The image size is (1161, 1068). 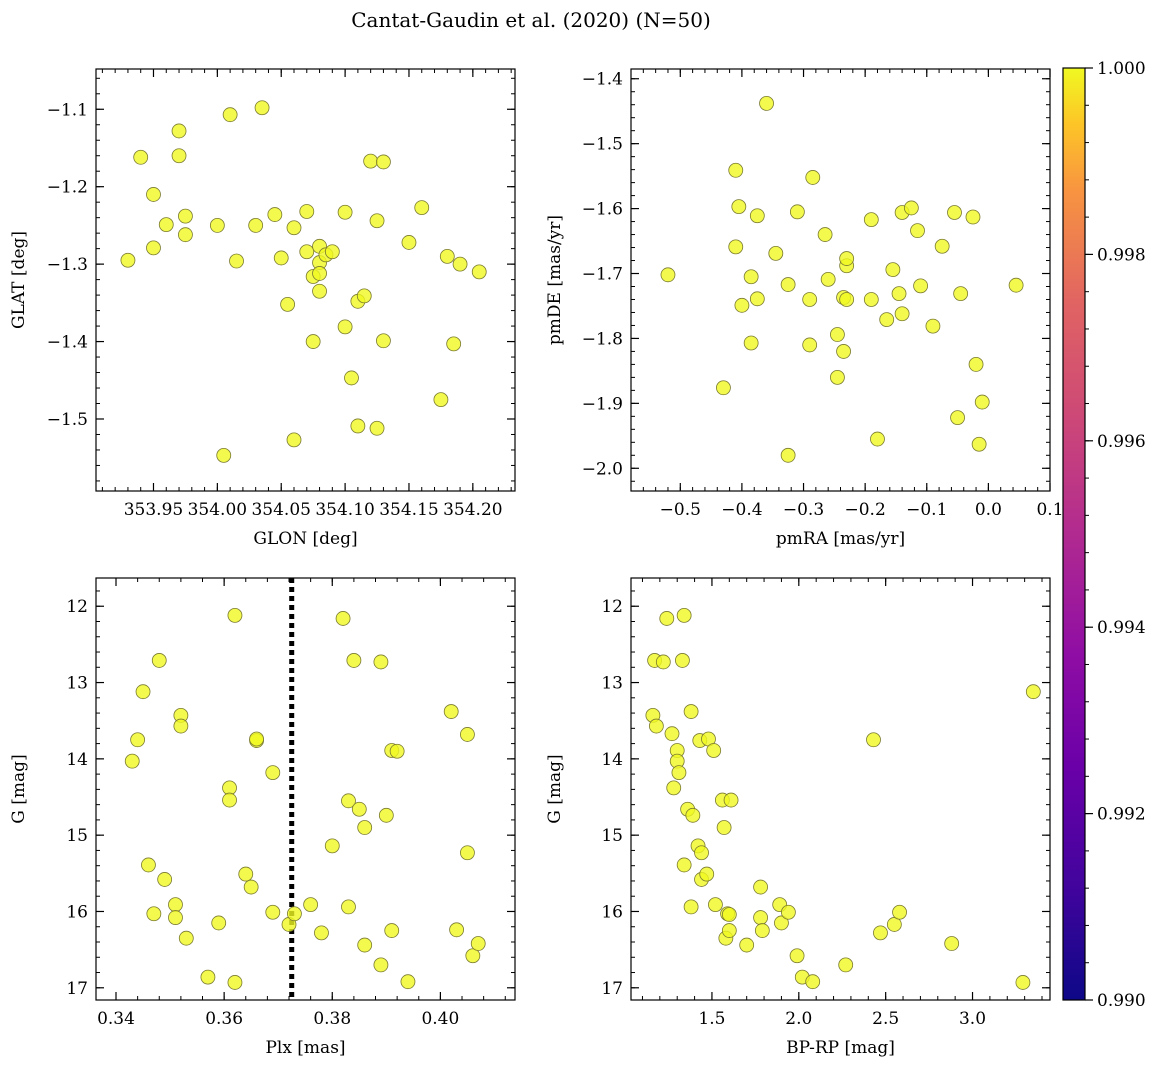 I want to click on x-axis-label: BP-RP [mag], so click(x=840, y=1048).